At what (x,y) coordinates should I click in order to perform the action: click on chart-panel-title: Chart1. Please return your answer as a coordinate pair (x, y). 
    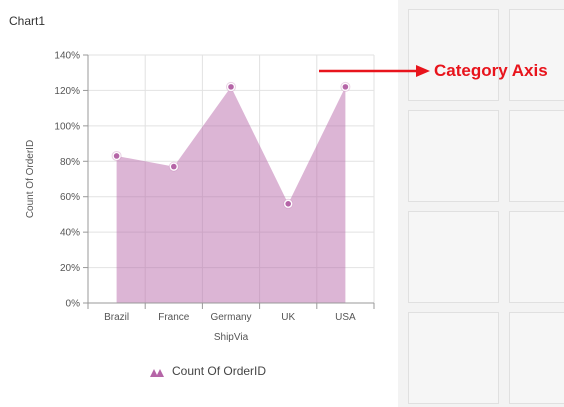
    Looking at the image, I should click on (27, 21).